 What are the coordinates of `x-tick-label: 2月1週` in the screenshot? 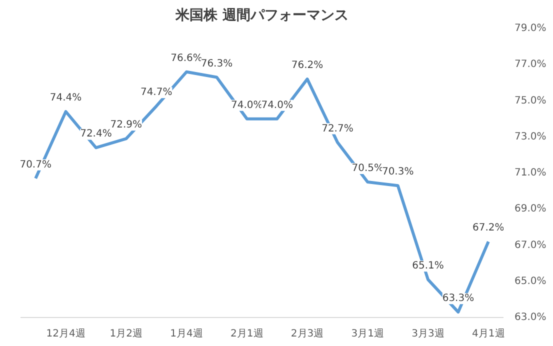 It's located at (247, 334).